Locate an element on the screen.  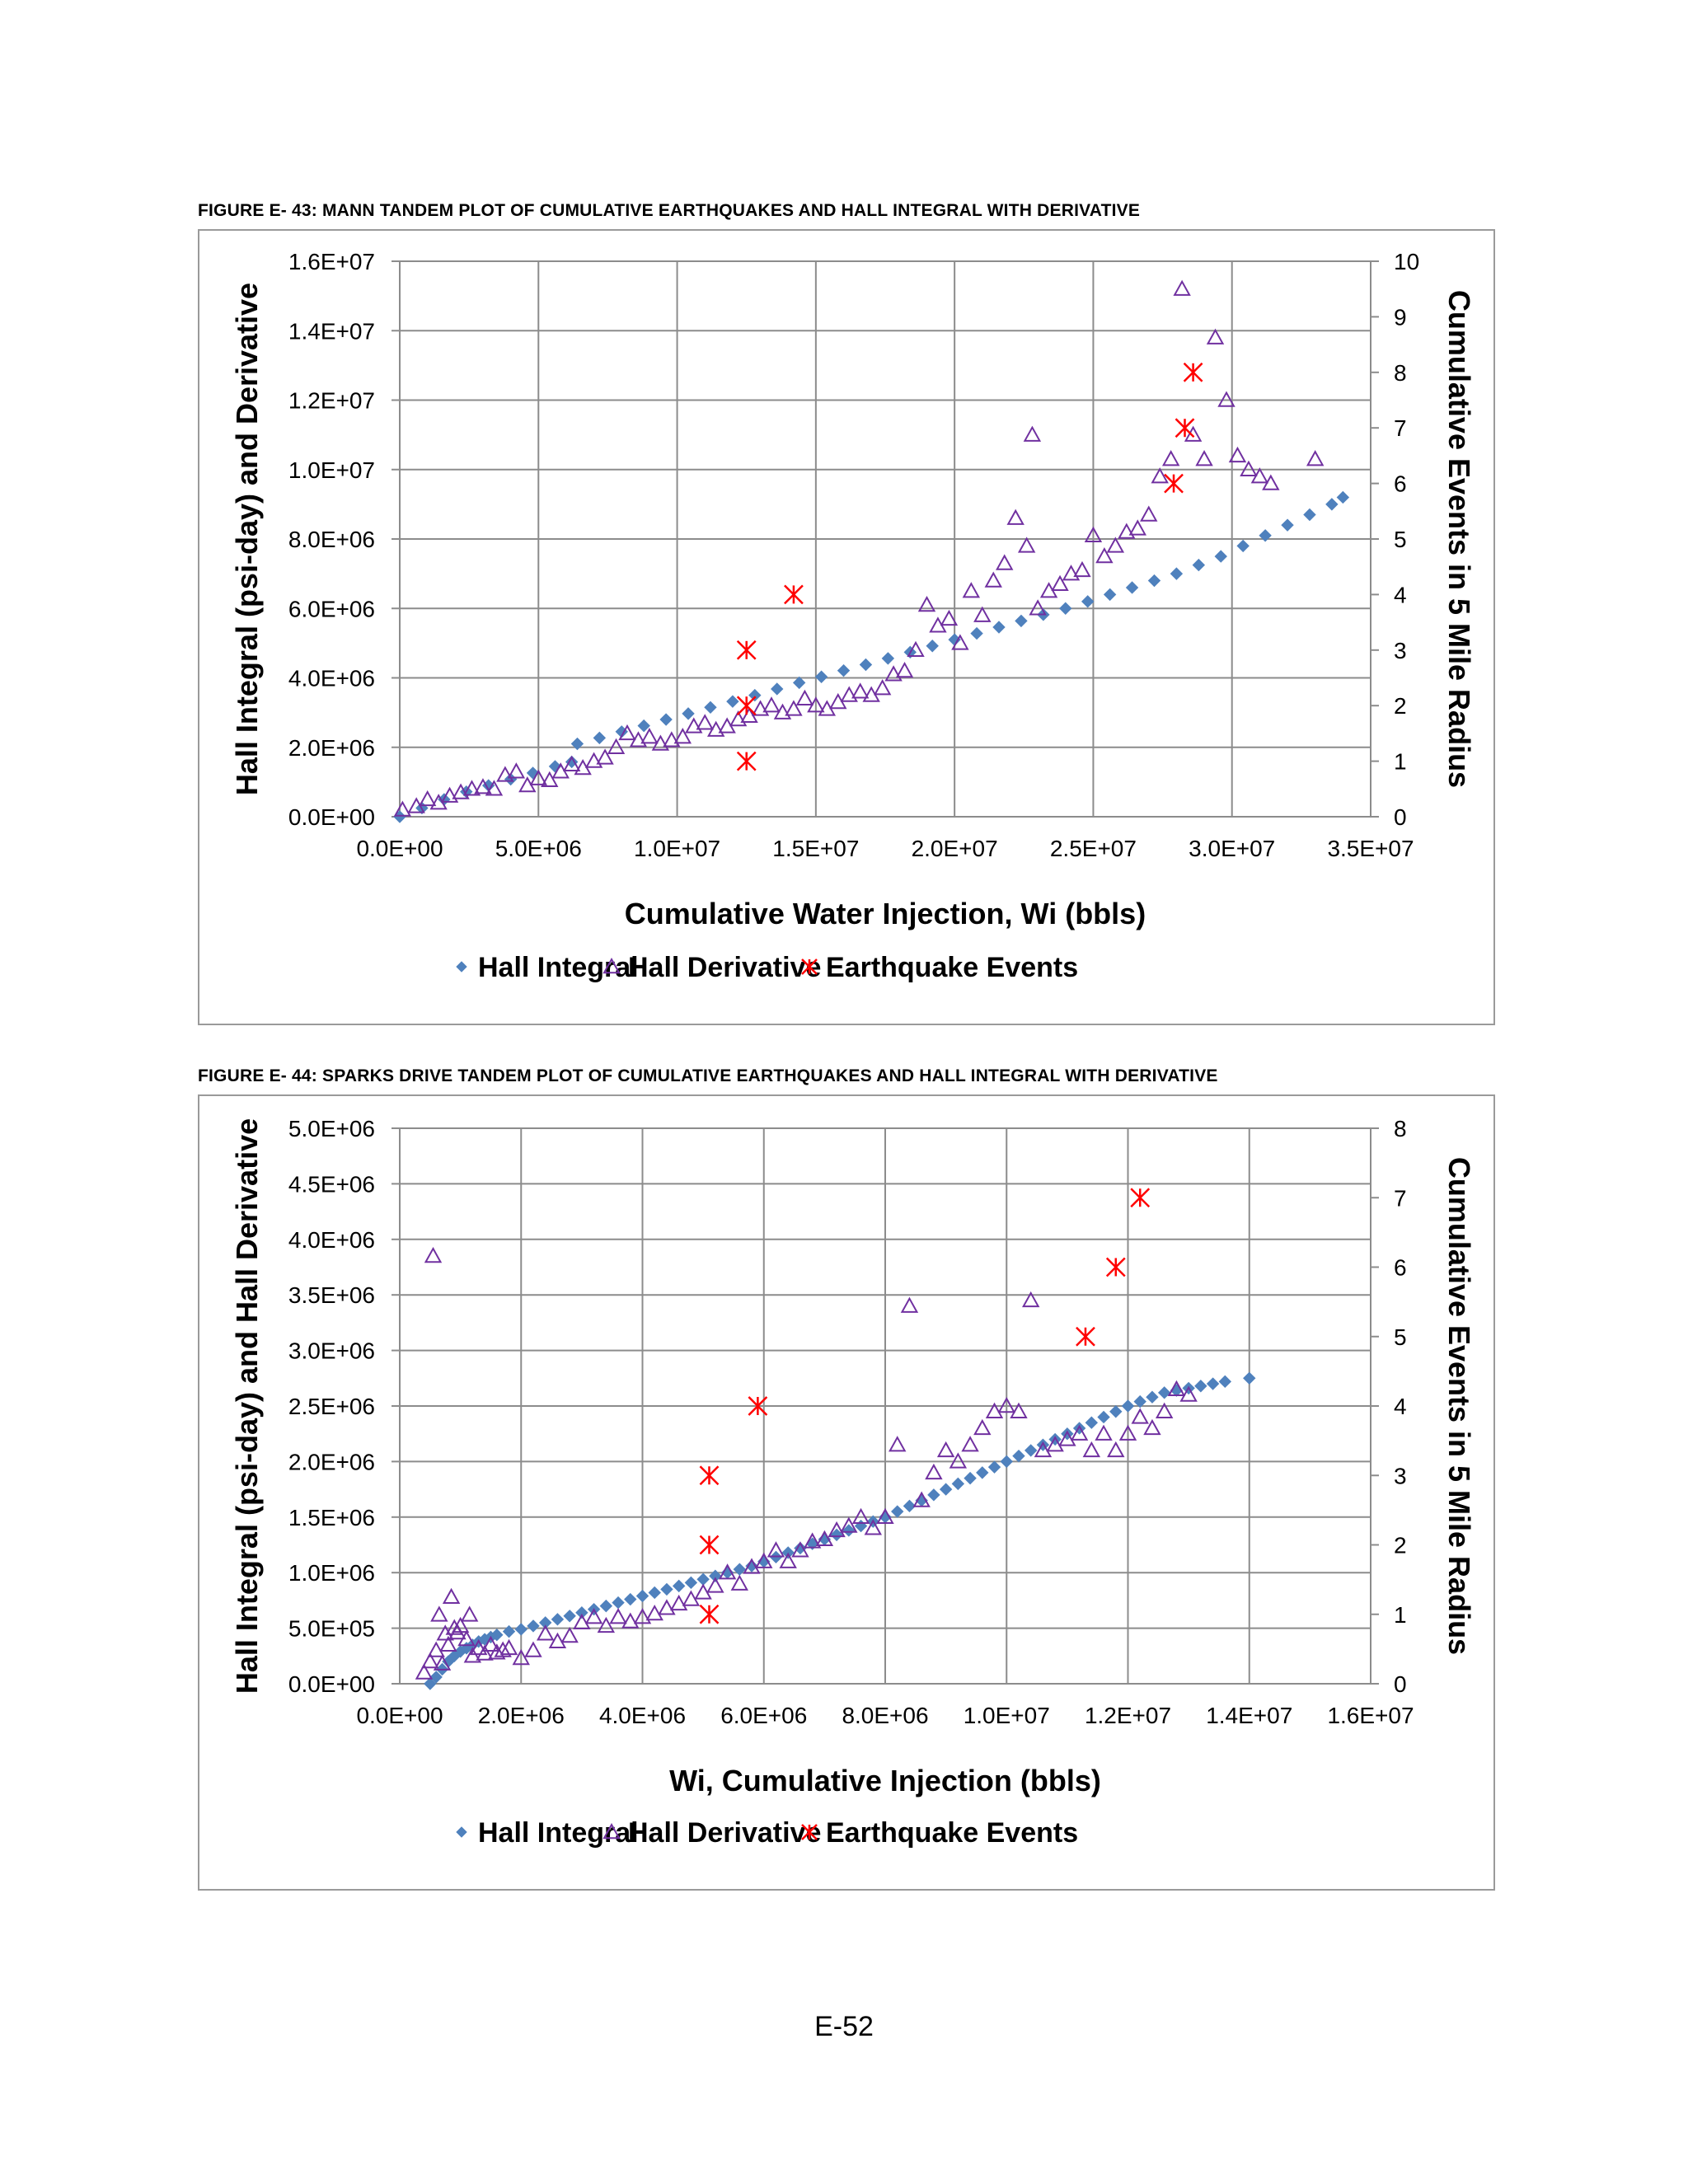
x-tick-label: 6.0E+06 is located at coordinates (764, 1715).